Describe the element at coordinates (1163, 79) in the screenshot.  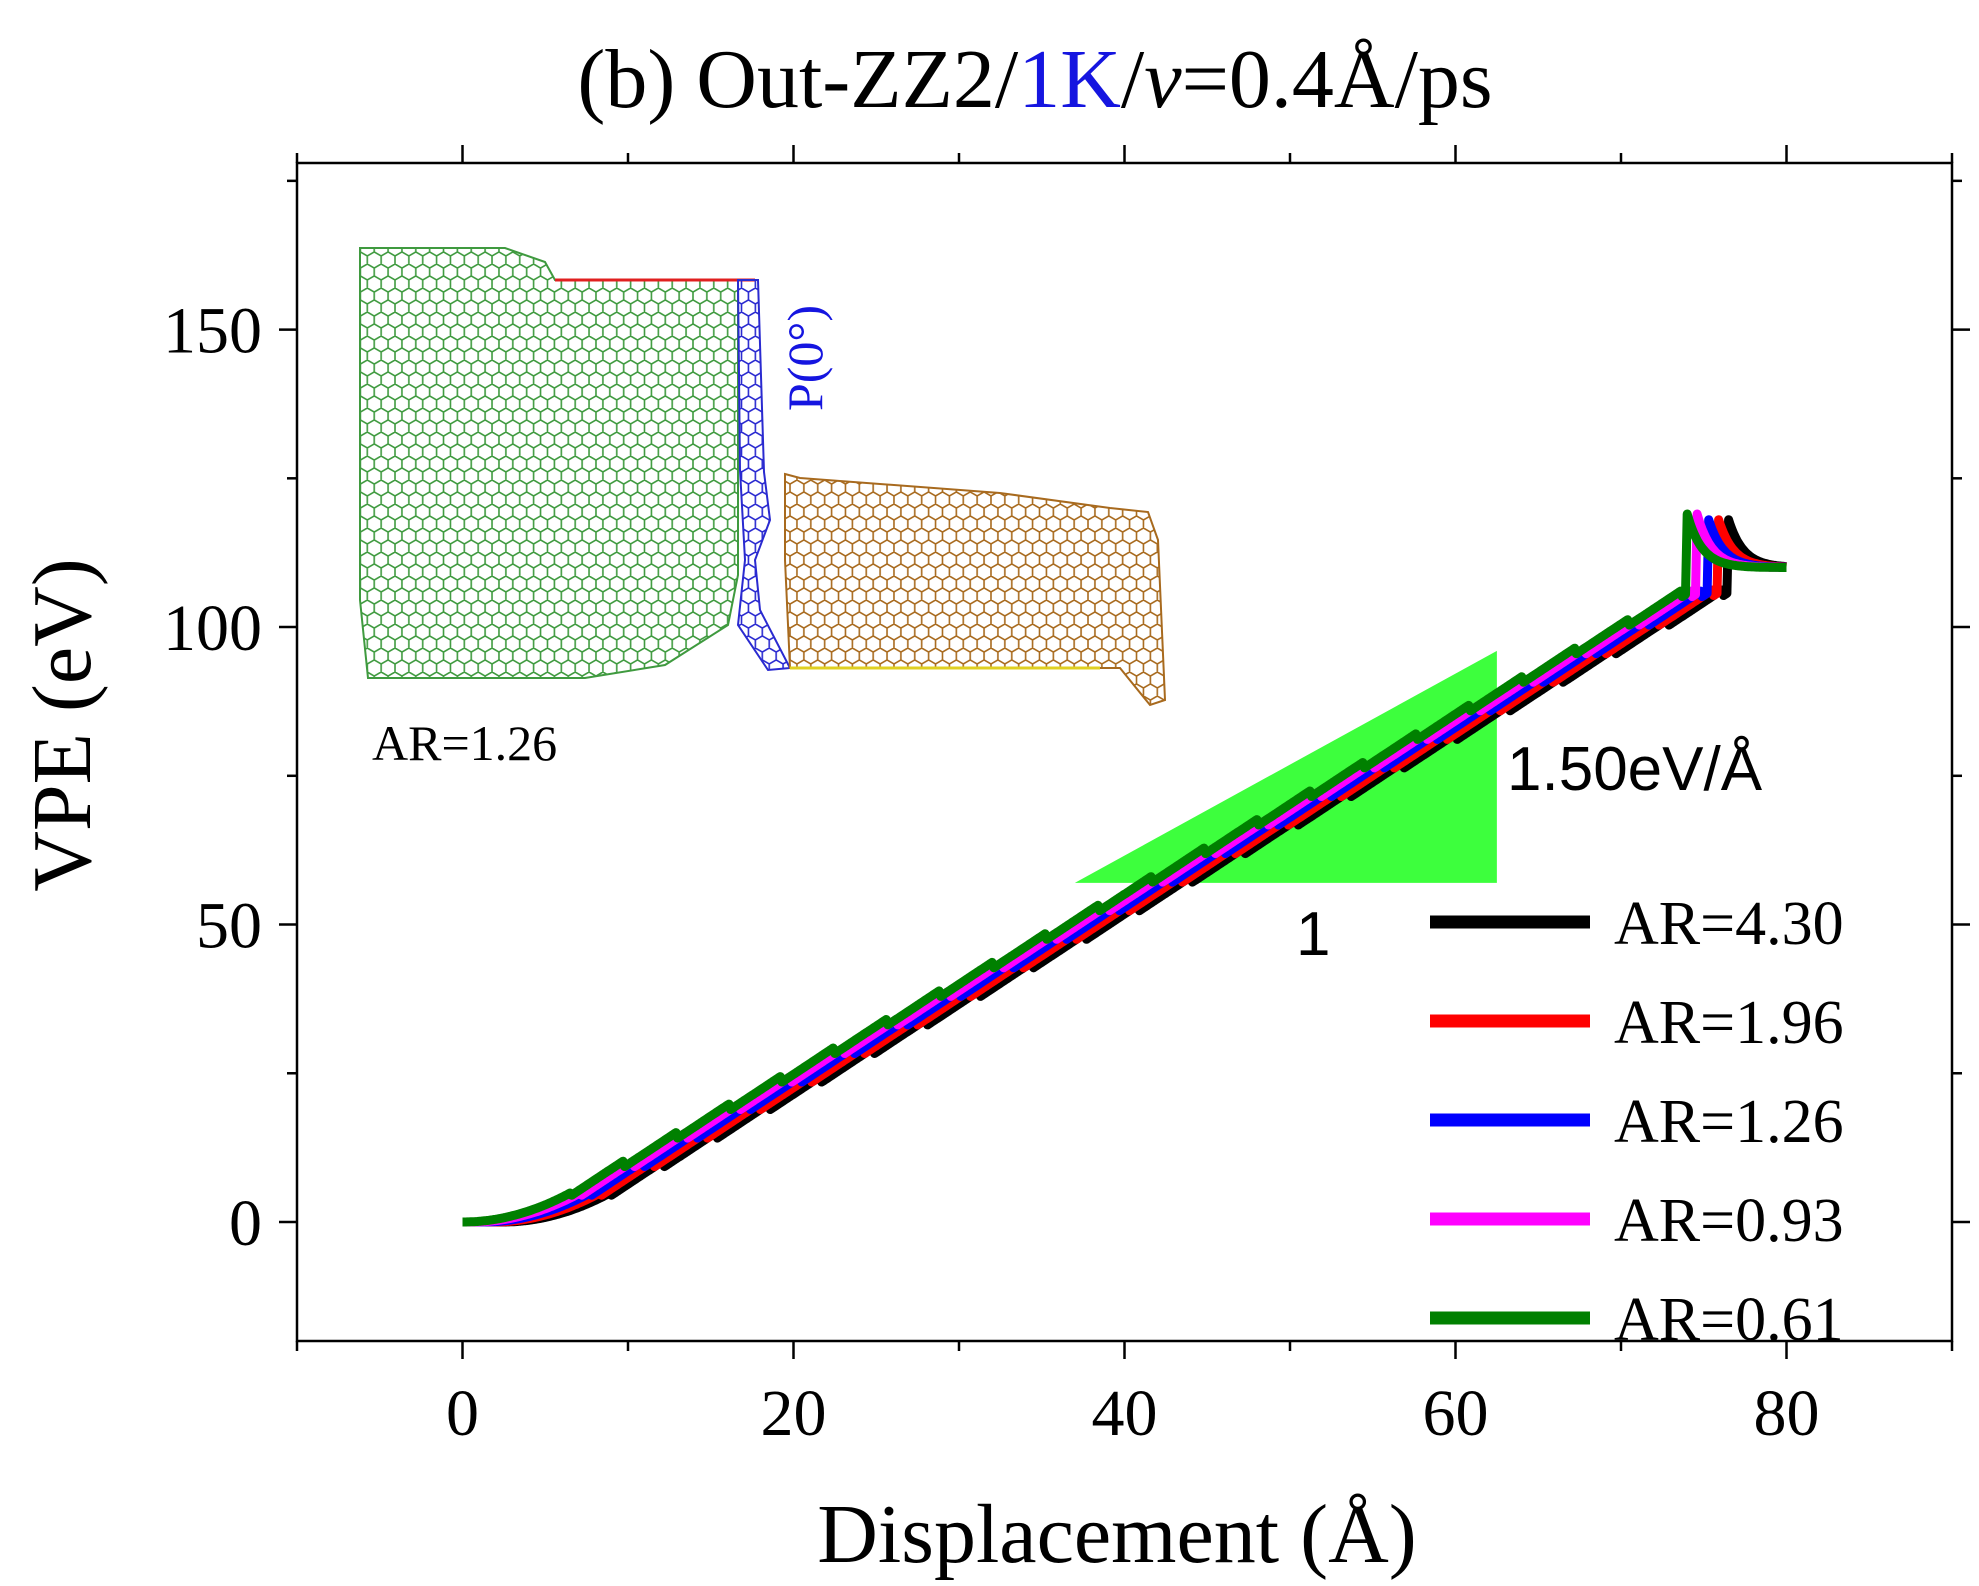
I see `title-part-3: v` at that location.